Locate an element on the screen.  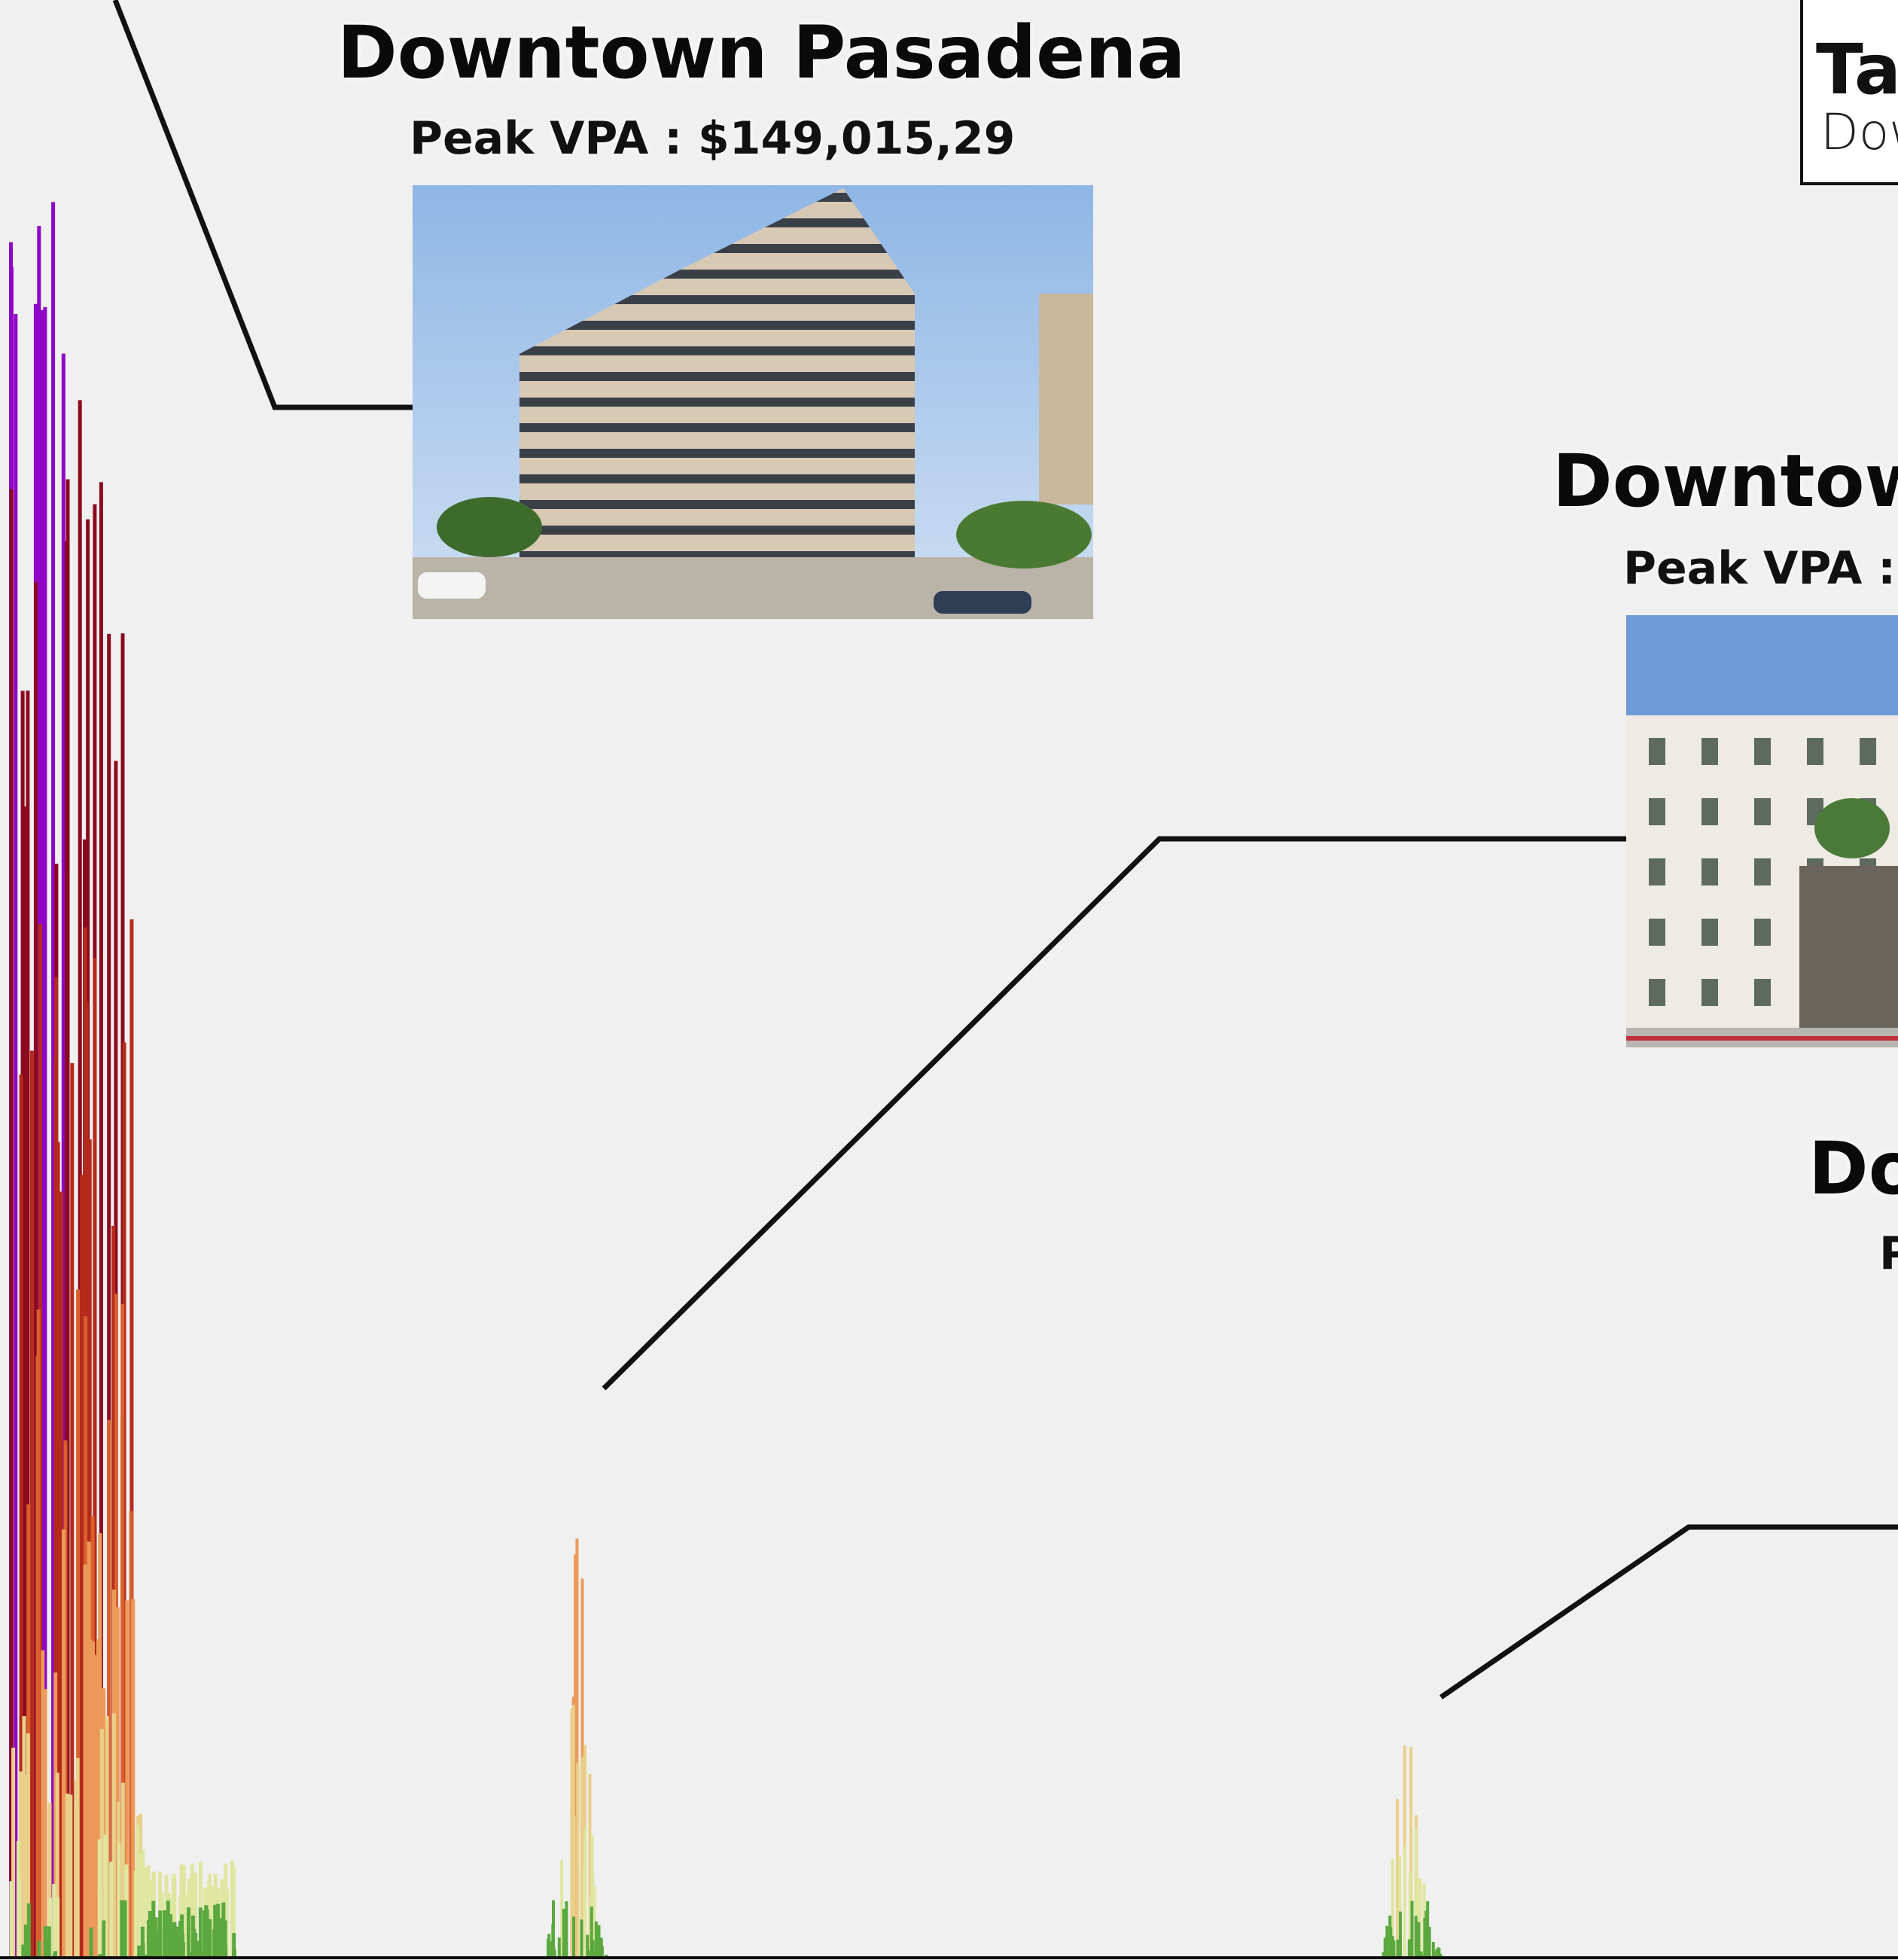
photo is located at coordinates (1762, 831).